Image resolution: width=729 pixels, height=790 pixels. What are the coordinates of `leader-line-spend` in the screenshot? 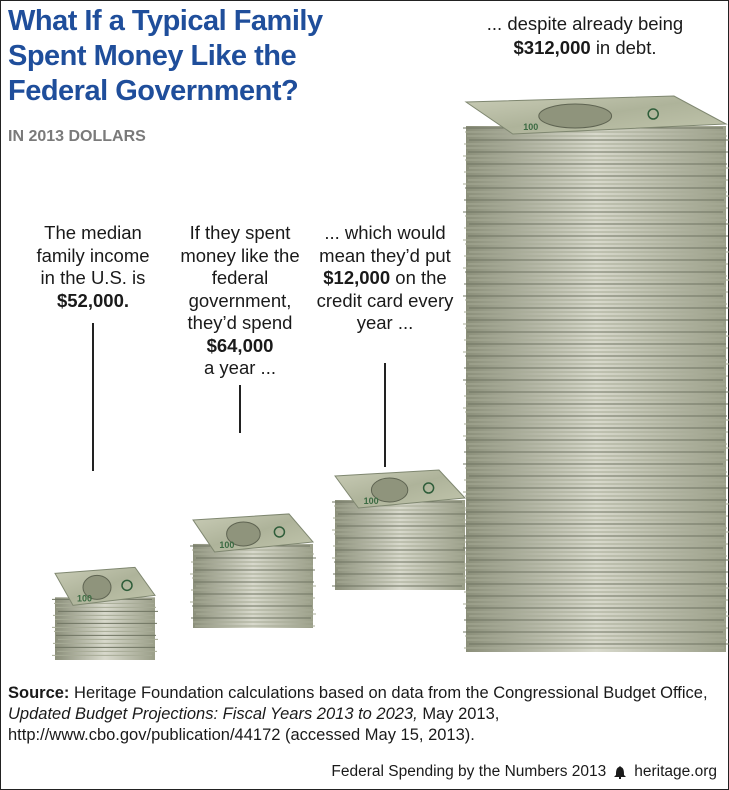 It's located at (240, 409).